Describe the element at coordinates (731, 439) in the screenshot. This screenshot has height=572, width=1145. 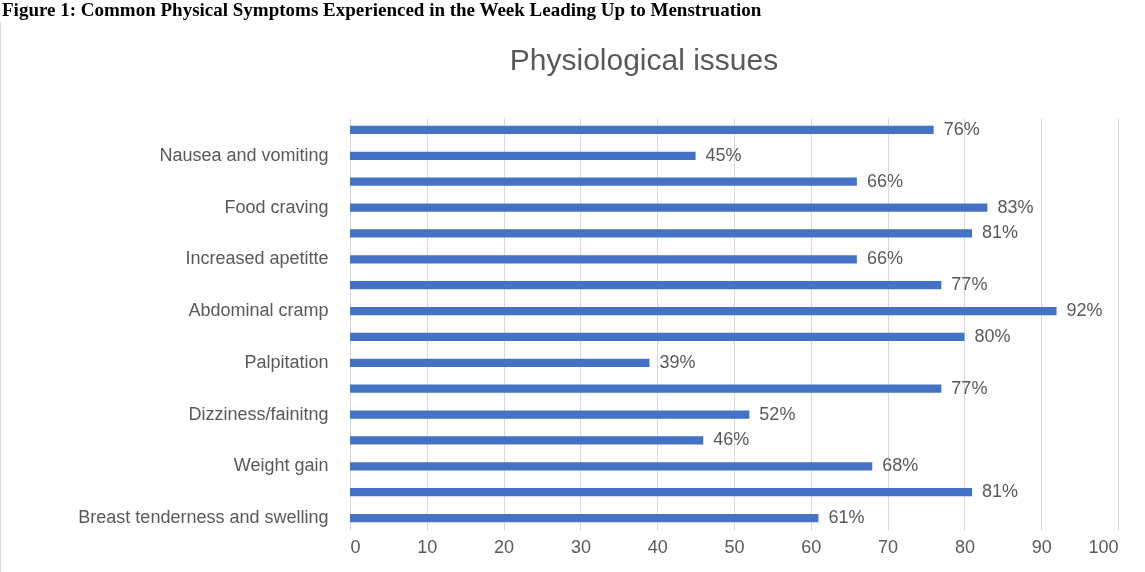
I see `data-label: 46%` at that location.